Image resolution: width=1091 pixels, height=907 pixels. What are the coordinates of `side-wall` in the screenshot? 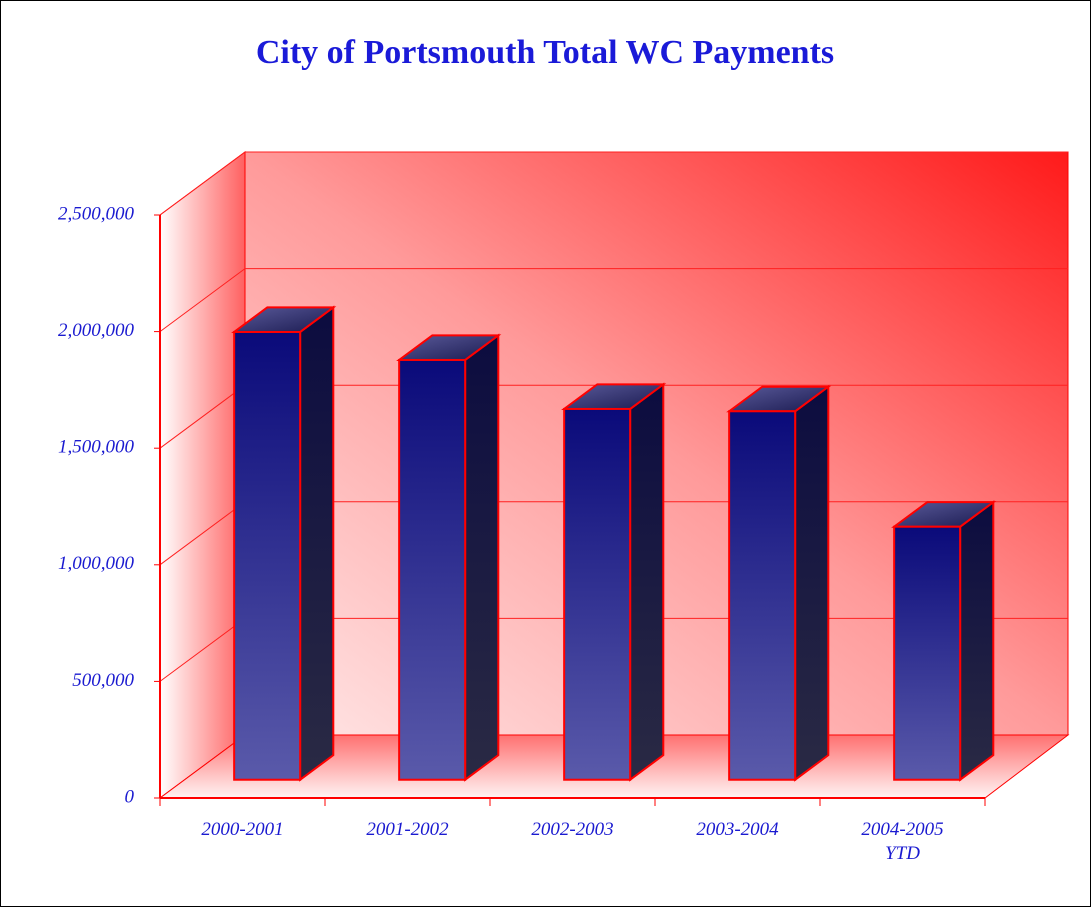 It's located at (202, 475).